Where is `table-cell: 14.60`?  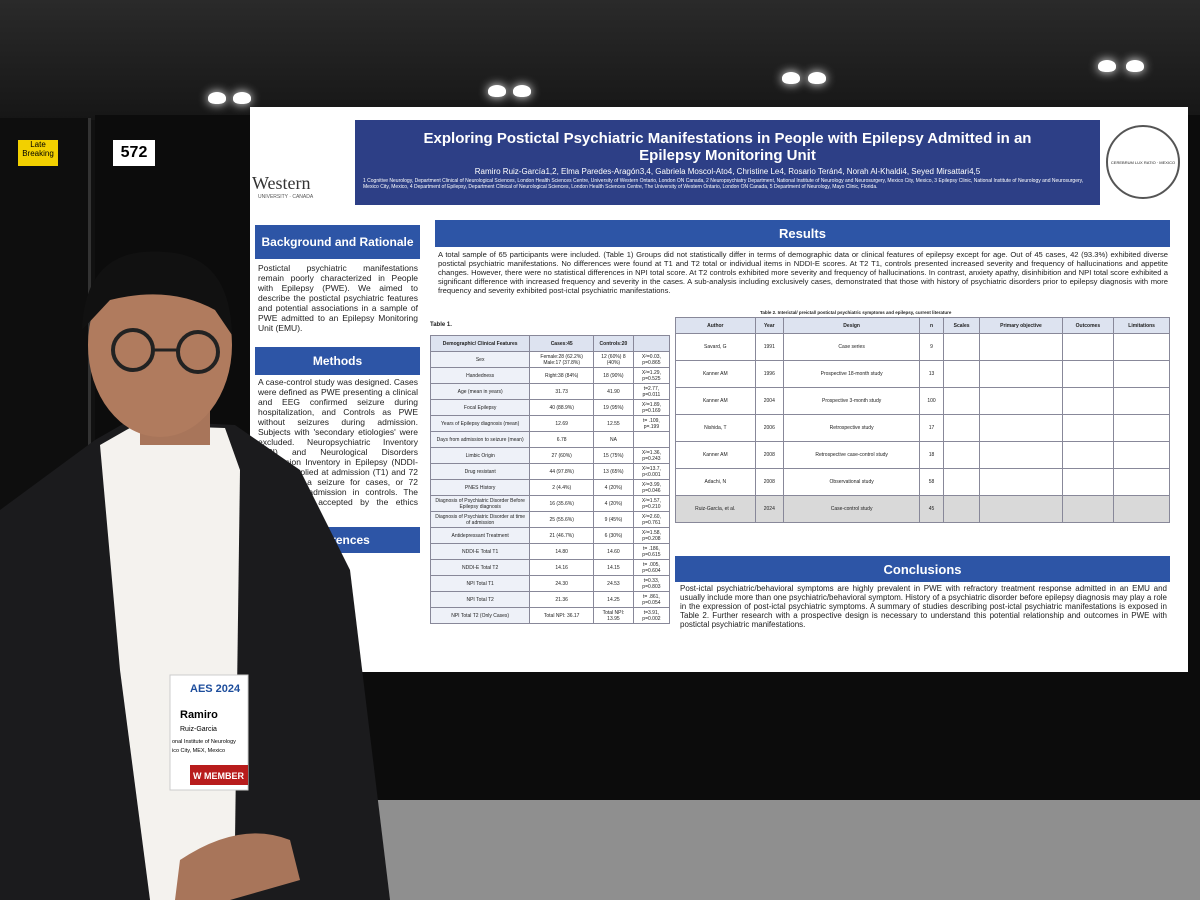 table-cell: 14.60 is located at coordinates (613, 551).